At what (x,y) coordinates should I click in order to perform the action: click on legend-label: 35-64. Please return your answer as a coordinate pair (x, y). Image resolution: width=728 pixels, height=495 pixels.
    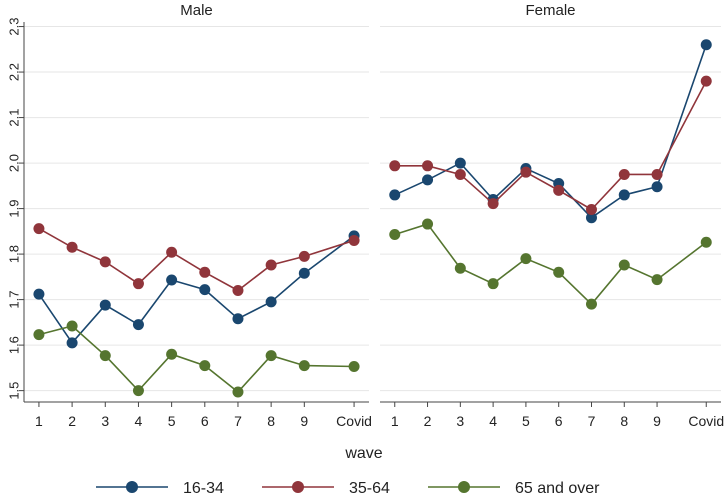
    Looking at the image, I should click on (369, 487).